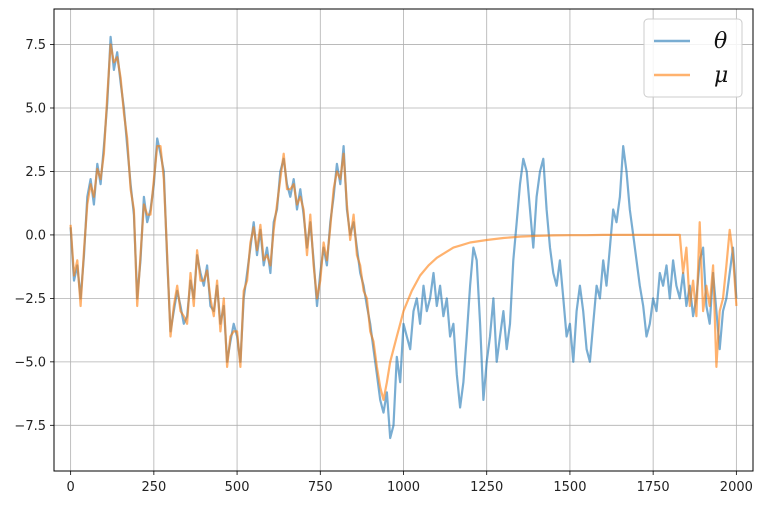 The height and width of the screenshot is (505, 760). Describe the element at coordinates (35, 109) in the screenshot. I see `y-tick-label: 5.0` at that location.